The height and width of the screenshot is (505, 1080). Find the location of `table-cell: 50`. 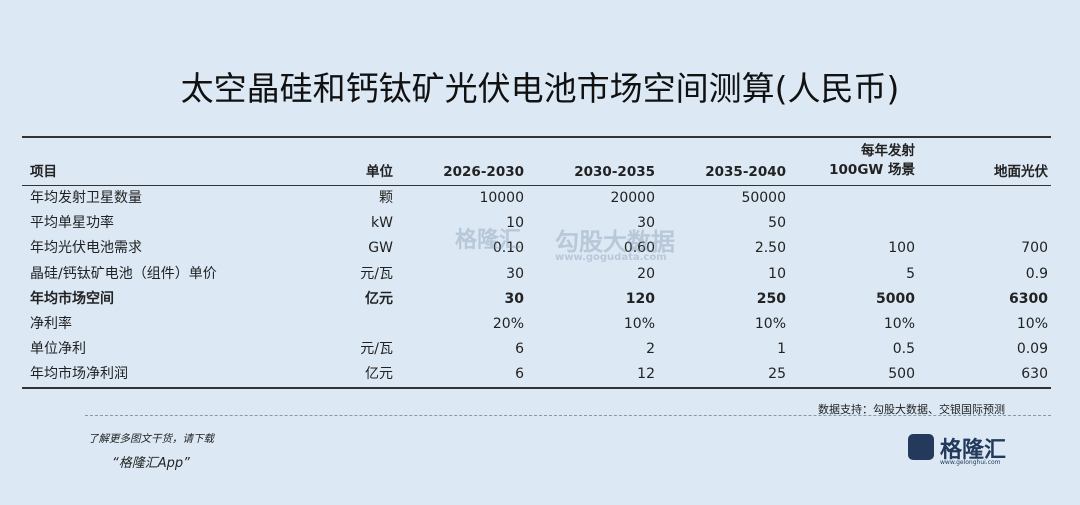

table-cell: 50 is located at coordinates (777, 223).